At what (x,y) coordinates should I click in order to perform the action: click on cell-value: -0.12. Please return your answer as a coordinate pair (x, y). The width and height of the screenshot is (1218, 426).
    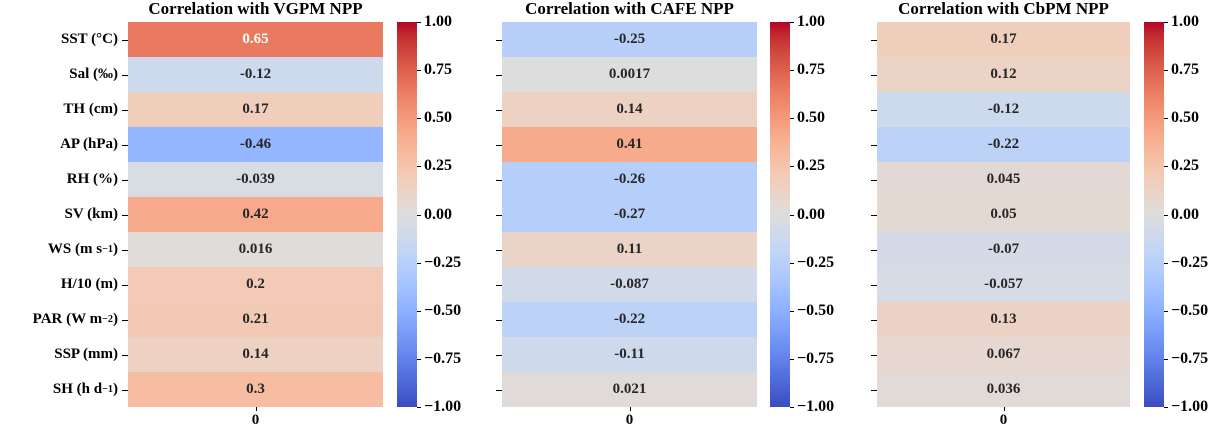
    Looking at the image, I should click on (255, 74).